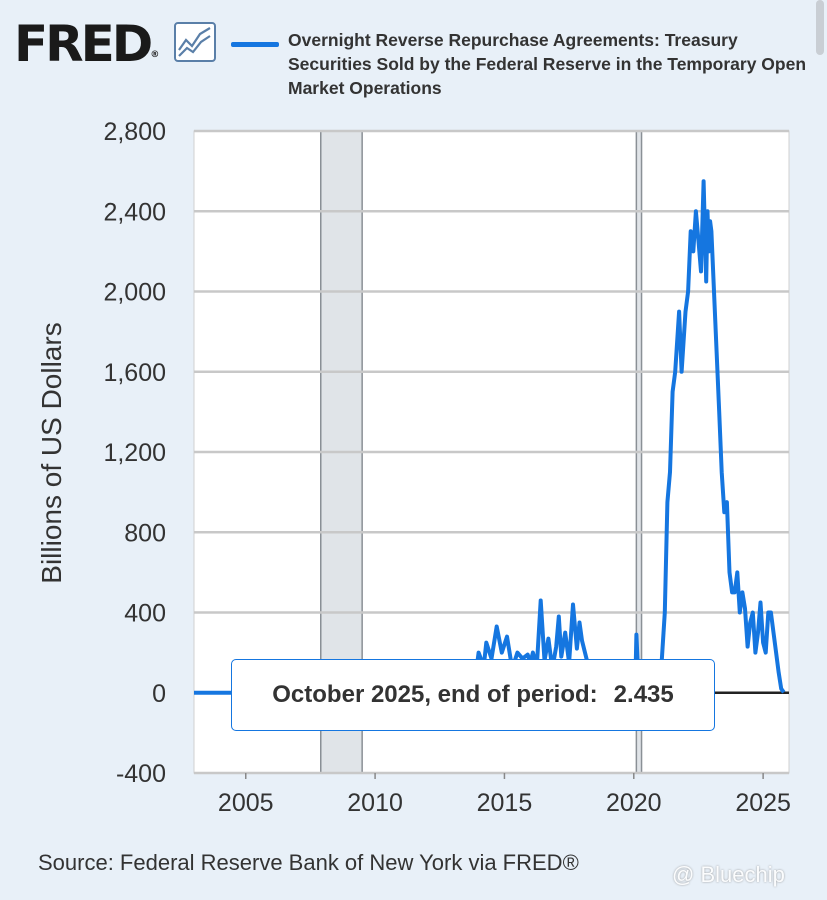  Describe the element at coordinates (134, 293) in the screenshot. I see `y-tick-label: 2,000` at that location.